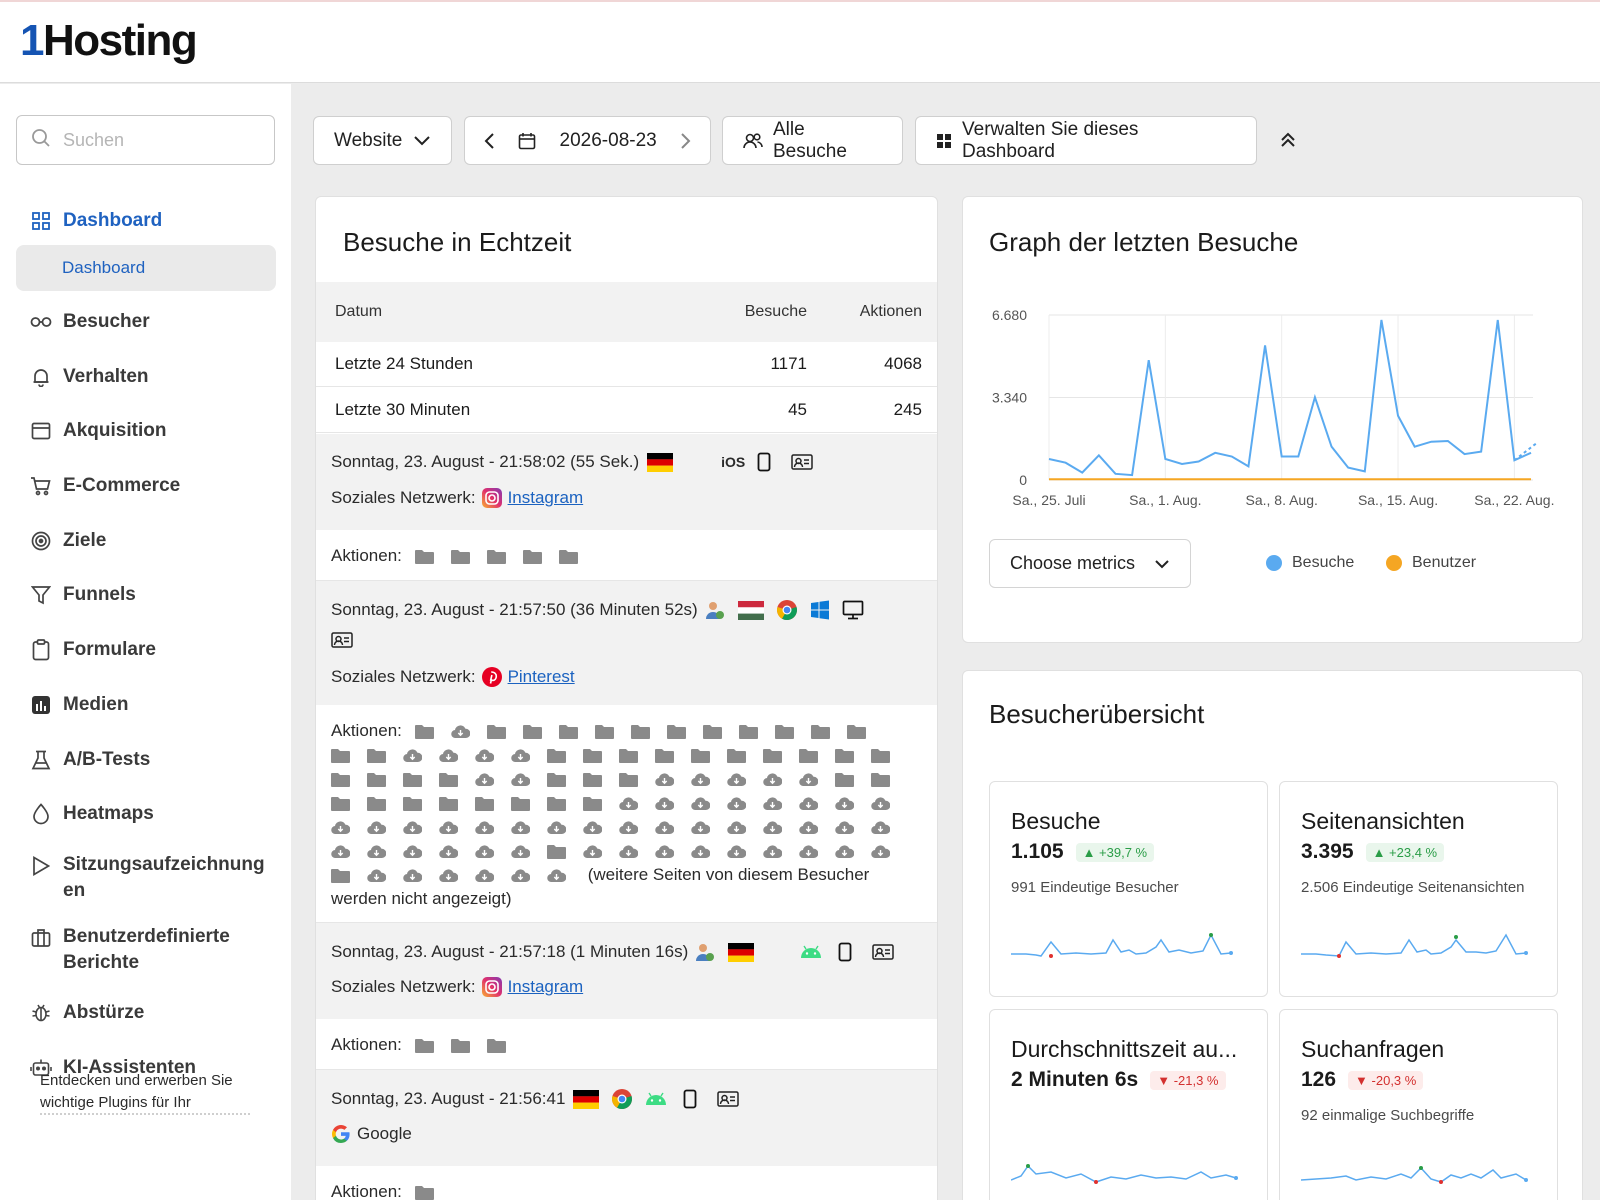 The width and height of the screenshot is (1600, 1200). Describe the element at coordinates (944, 141) in the screenshot. I see `dashboard-manage-icon` at that location.